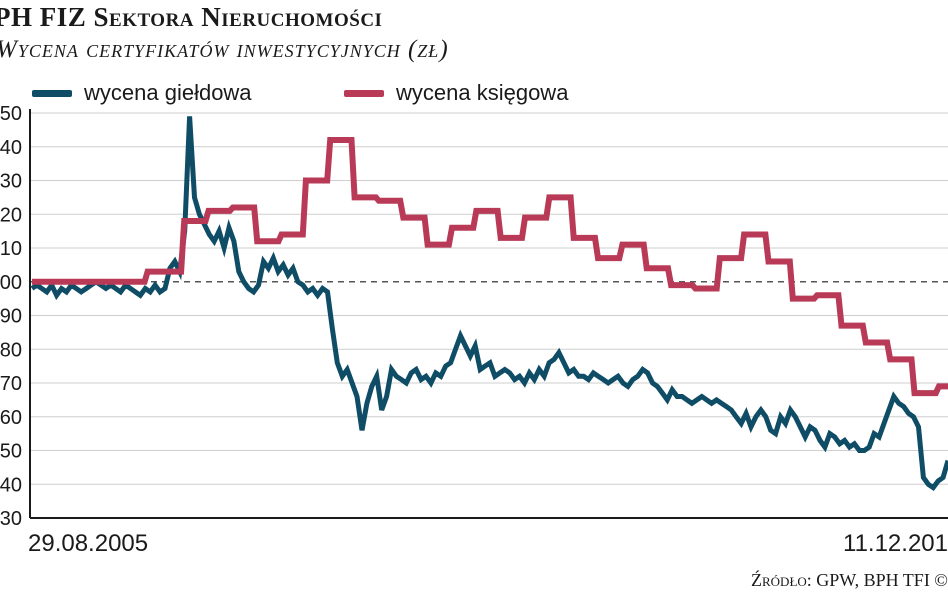 The image size is (948, 593). What do you see at coordinates (11, 215) in the screenshot?
I see `y-tick-label: 20` at bounding box center [11, 215].